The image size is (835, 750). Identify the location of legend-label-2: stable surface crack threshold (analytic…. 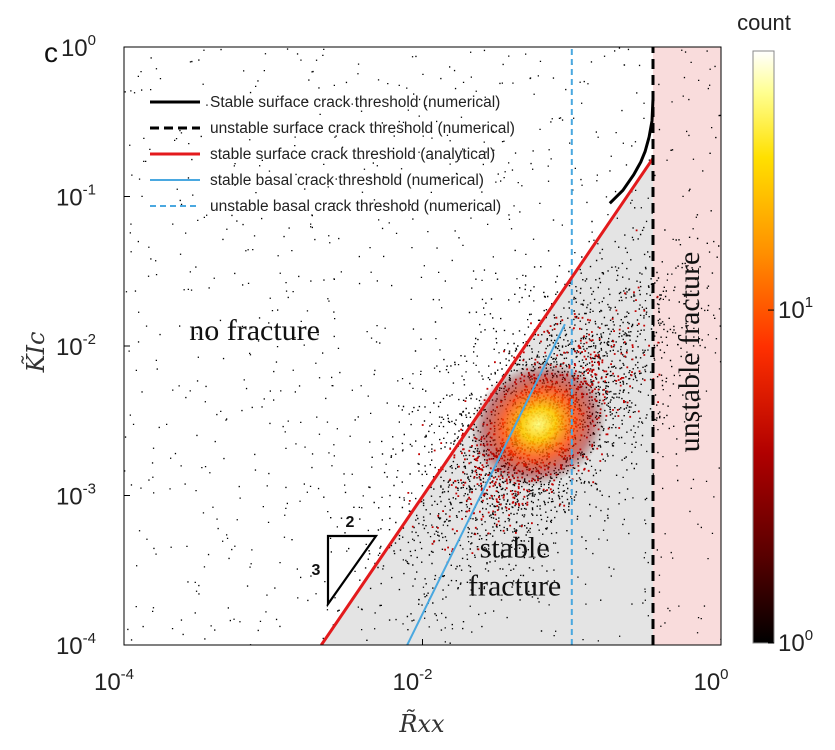
(352, 154).